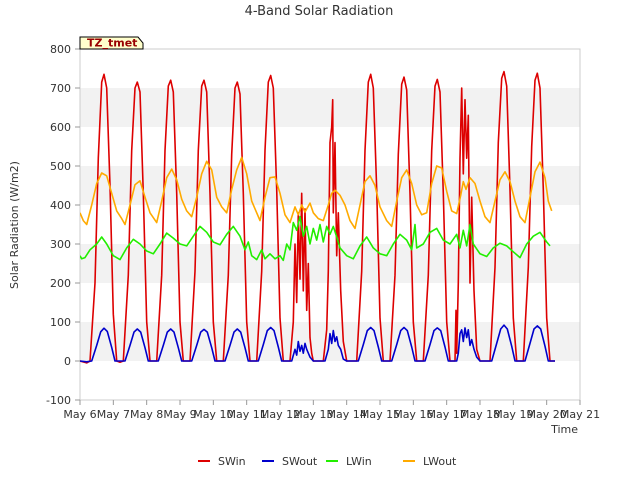 The height and width of the screenshot is (480, 640). I want to click on x-tick-label: May 17, so click(447, 414).